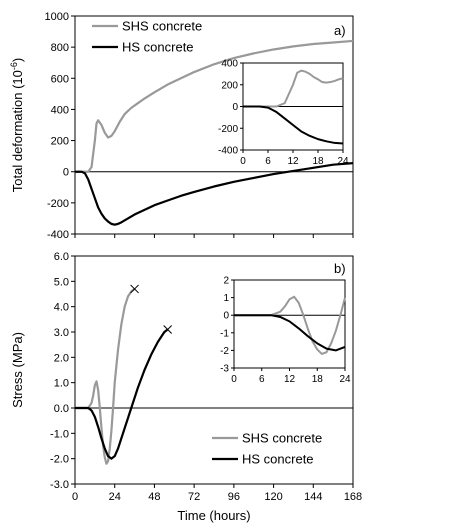 The height and width of the screenshot is (532, 474). What do you see at coordinates (226, 298) in the screenshot?
I see `inset-y-tick-label: 1` at bounding box center [226, 298].